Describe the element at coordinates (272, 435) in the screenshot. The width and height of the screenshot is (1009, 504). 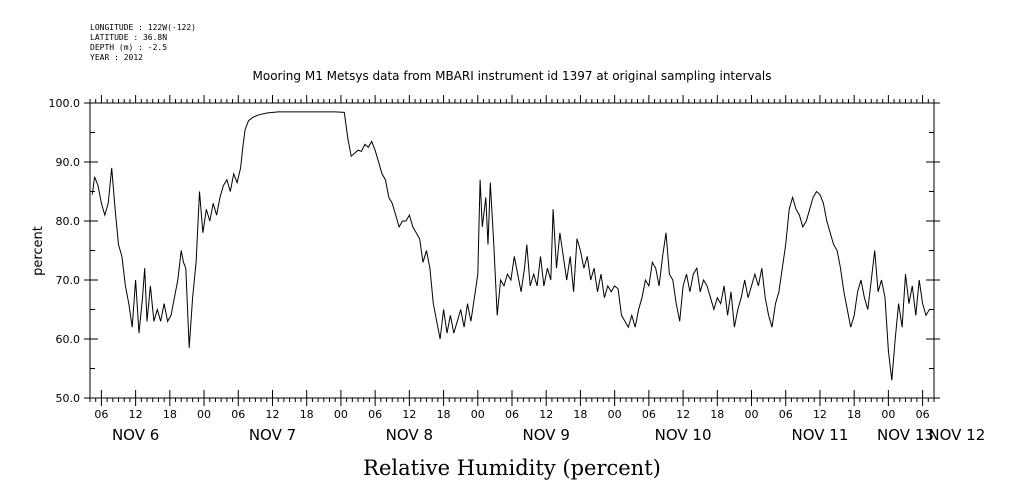
I see `day-label: NOV 7` at that location.